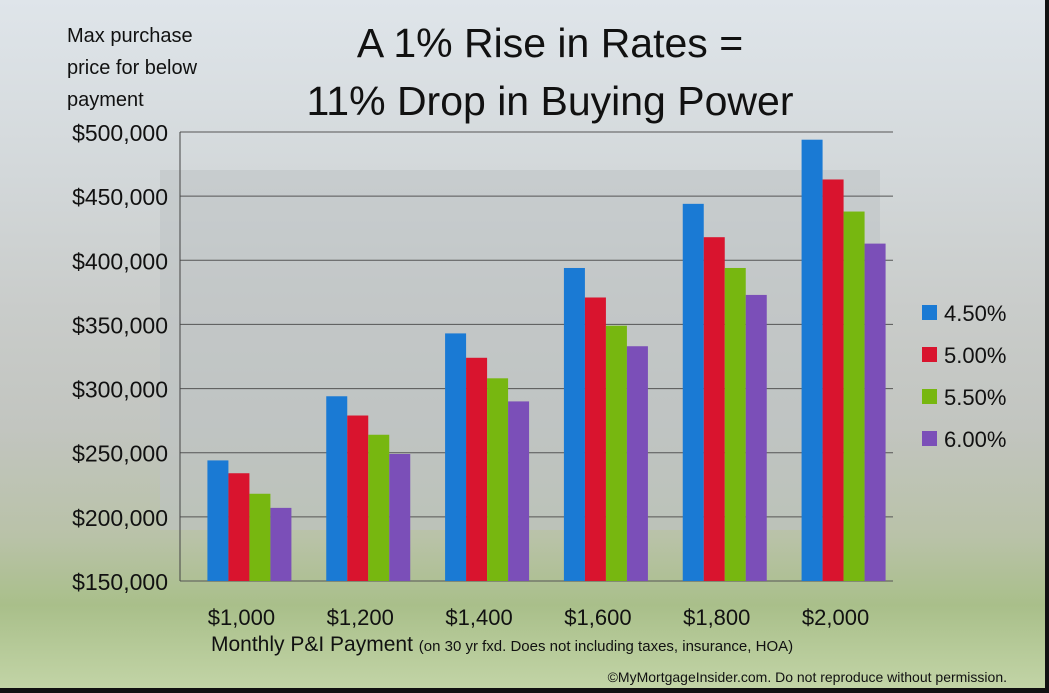  What do you see at coordinates (130, 36) in the screenshot?
I see `y-axis-label-line: Max purchase` at bounding box center [130, 36].